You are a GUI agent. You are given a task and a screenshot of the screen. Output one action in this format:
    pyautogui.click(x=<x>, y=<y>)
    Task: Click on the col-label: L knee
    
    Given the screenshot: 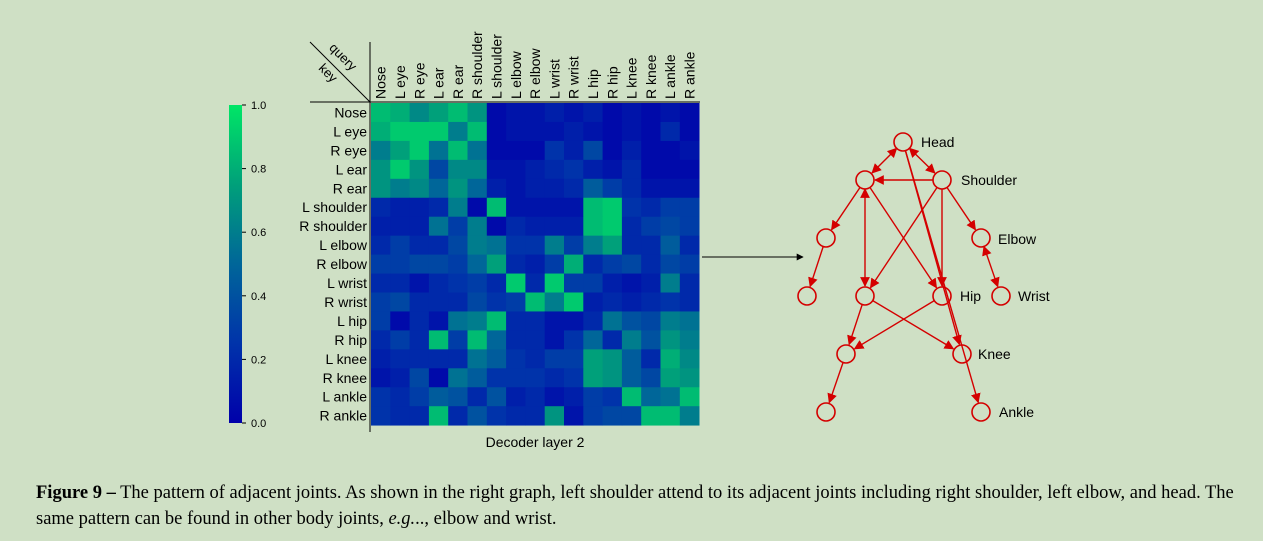 What is the action you would take?
    pyautogui.click(x=632, y=78)
    